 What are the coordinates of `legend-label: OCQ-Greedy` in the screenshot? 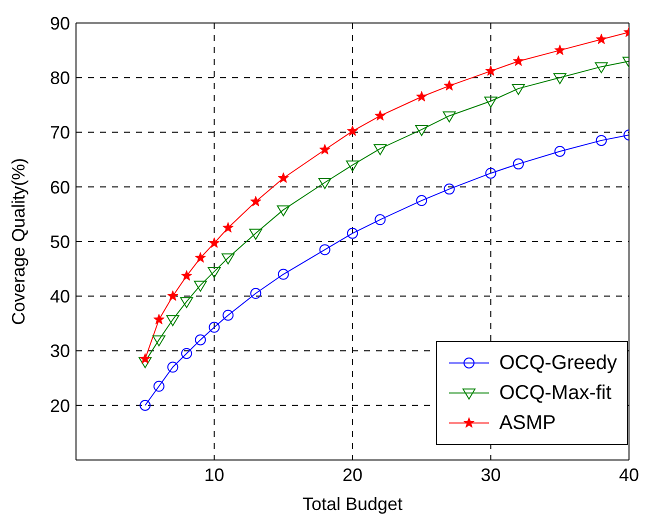 It's located at (558, 363).